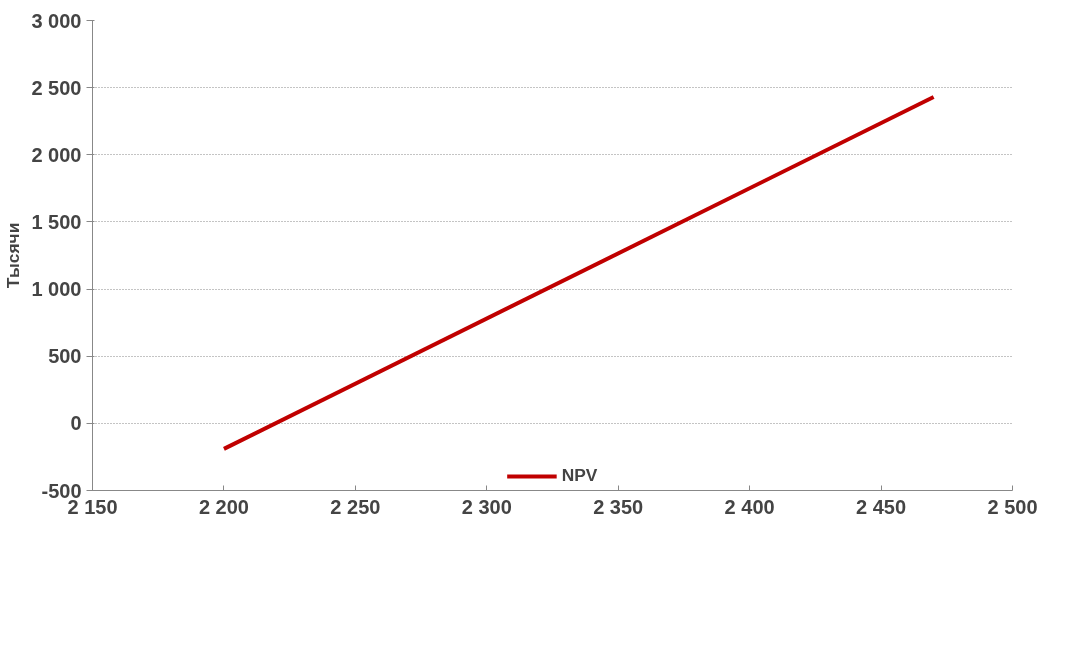 This screenshot has width=1087, height=664. I want to click on y-tick-label: 3 000, so click(56, 20).